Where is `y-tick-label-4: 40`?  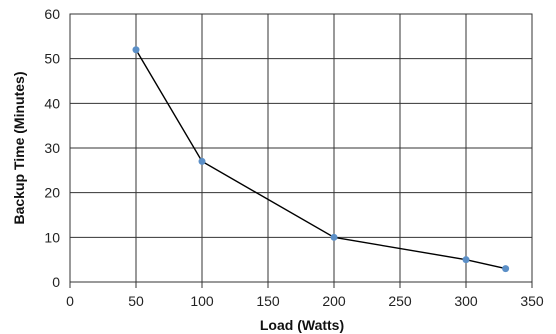
y-tick-label-4: 40 is located at coordinates (52, 103).